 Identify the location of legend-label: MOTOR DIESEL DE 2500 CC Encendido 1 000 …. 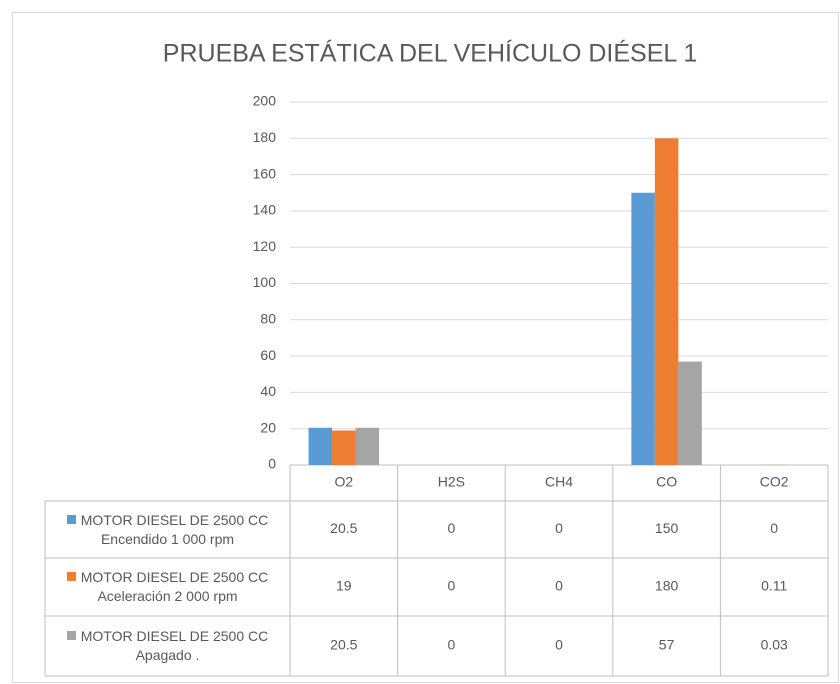
(174, 529).